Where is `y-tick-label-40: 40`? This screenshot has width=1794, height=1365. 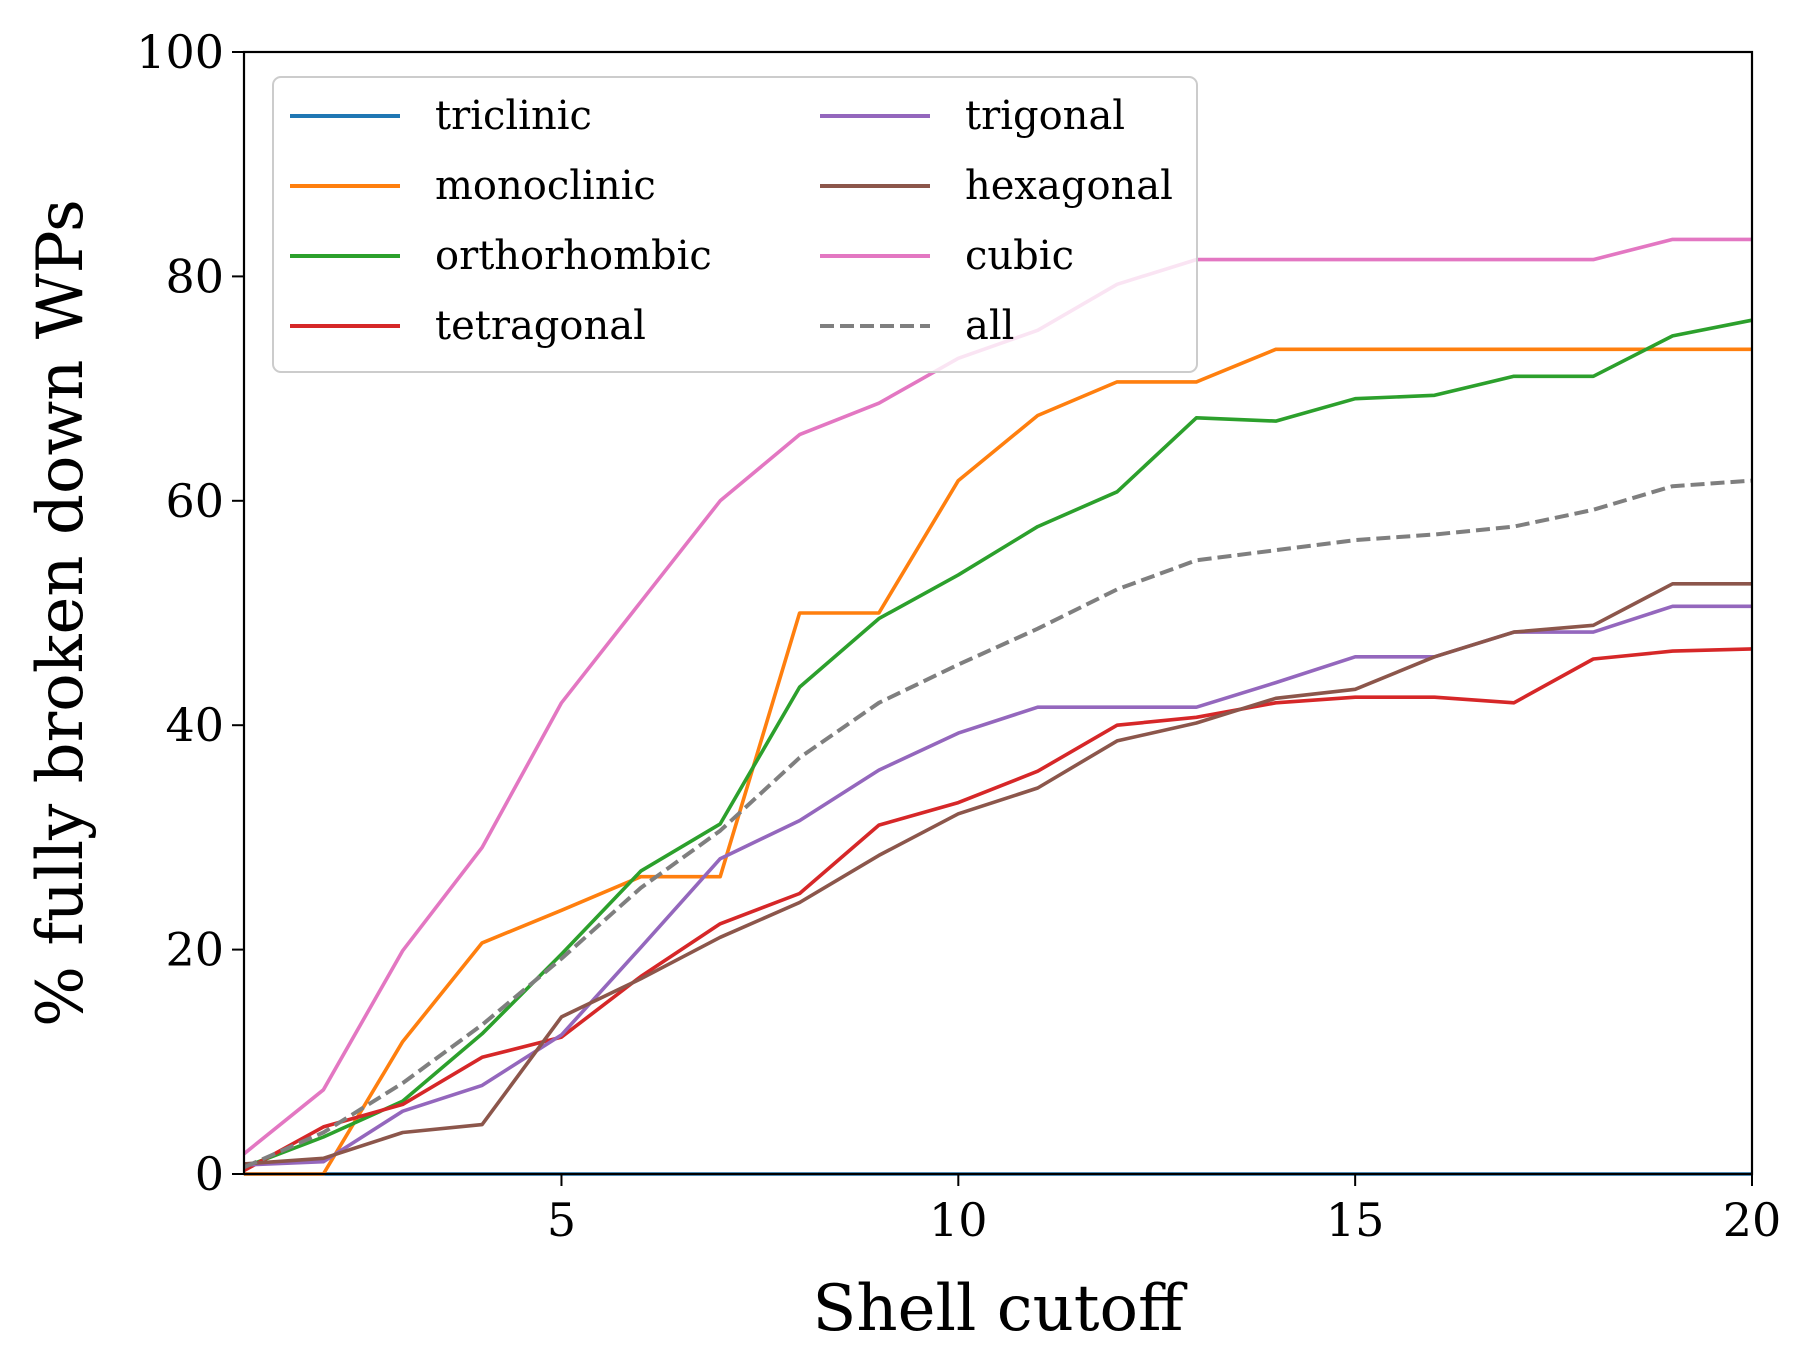
y-tick-label-40: 40 is located at coordinates (194, 725).